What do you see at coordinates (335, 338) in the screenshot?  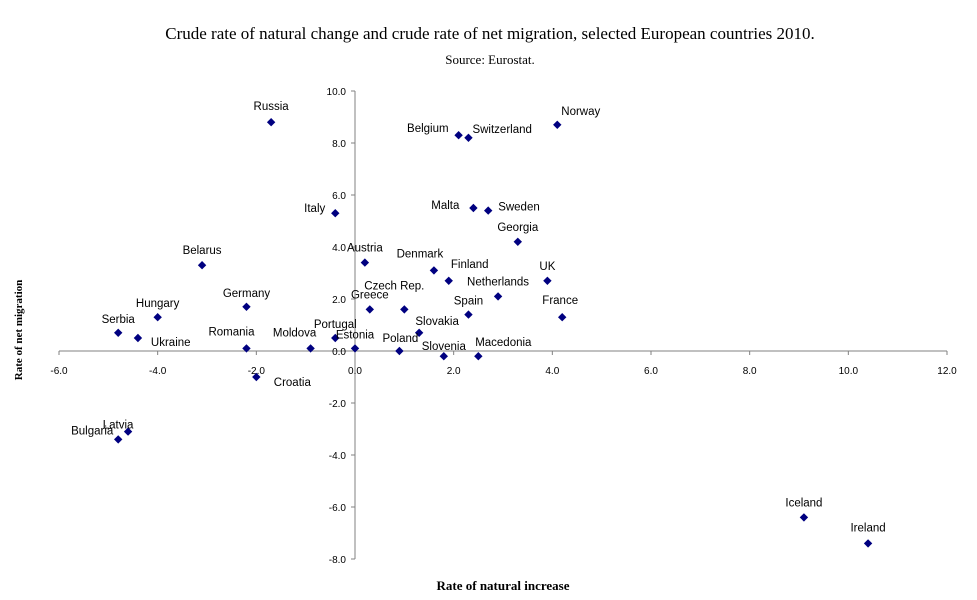 I see `data-point-portugal` at bounding box center [335, 338].